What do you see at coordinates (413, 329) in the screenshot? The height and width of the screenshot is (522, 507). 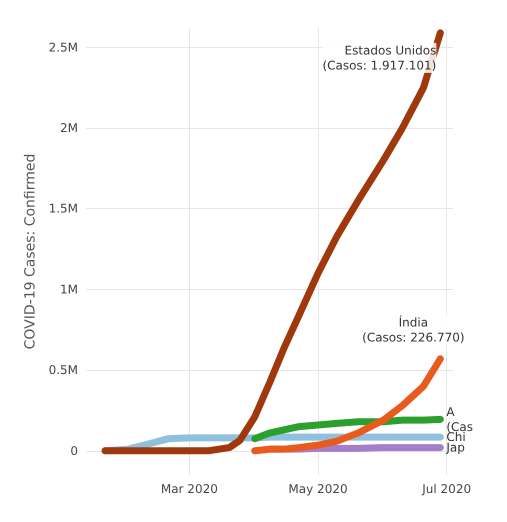 I see `text: Índia (Casos: 226.770)` at bounding box center [413, 329].